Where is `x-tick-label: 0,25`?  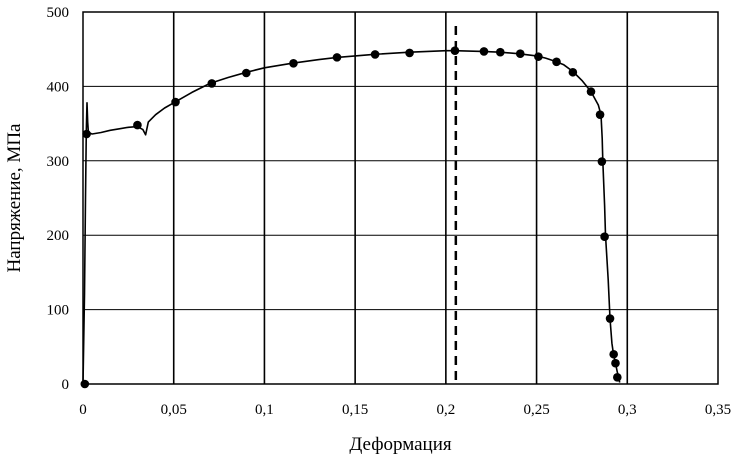
x-tick-label: 0,25 is located at coordinates (536, 410).